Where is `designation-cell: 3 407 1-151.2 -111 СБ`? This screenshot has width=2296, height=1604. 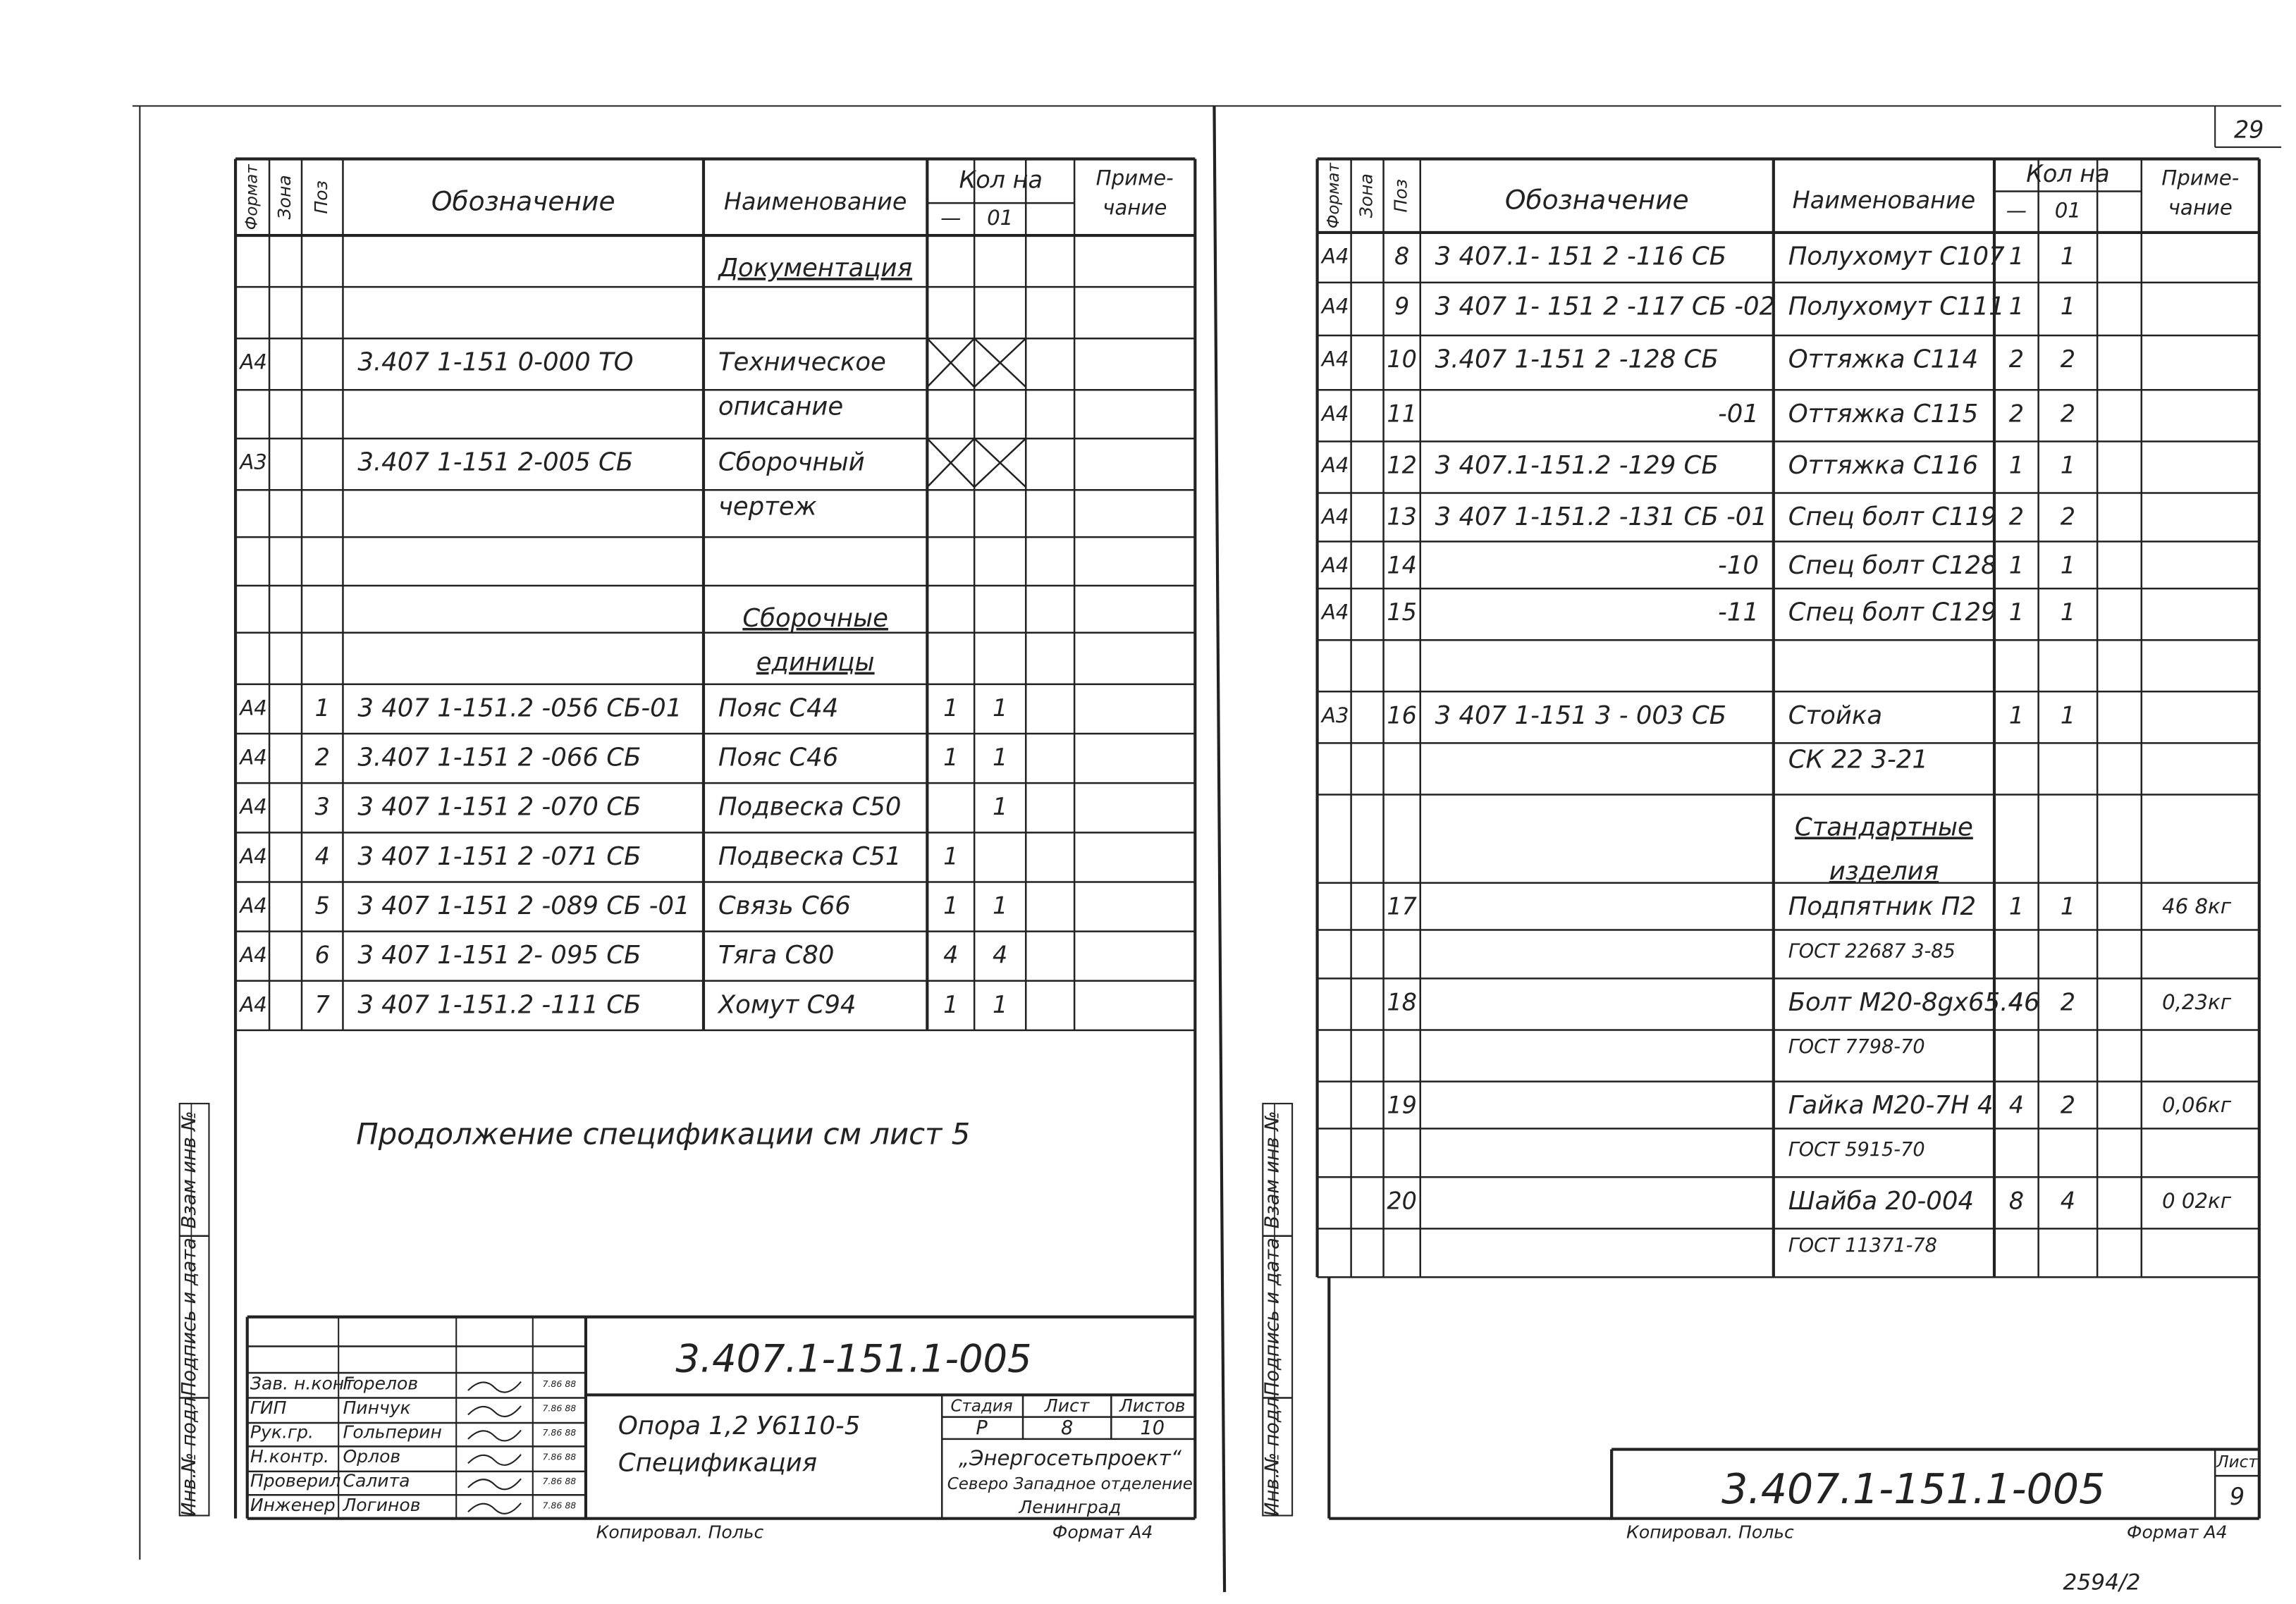
designation-cell: 3 407 1-151.2 -111 СБ is located at coordinates (499, 1005).